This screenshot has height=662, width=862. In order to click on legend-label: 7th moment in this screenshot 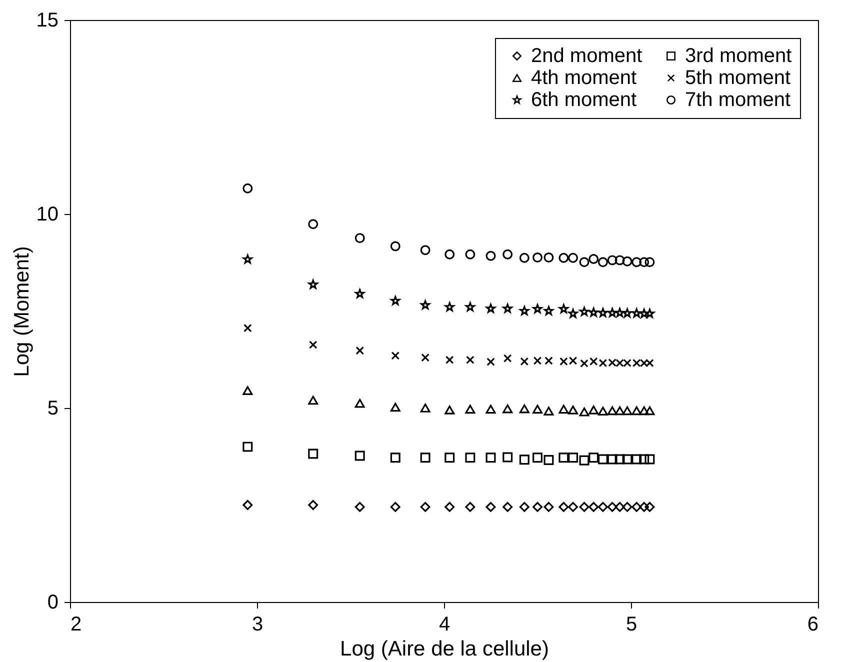, I will do `click(738, 100)`.